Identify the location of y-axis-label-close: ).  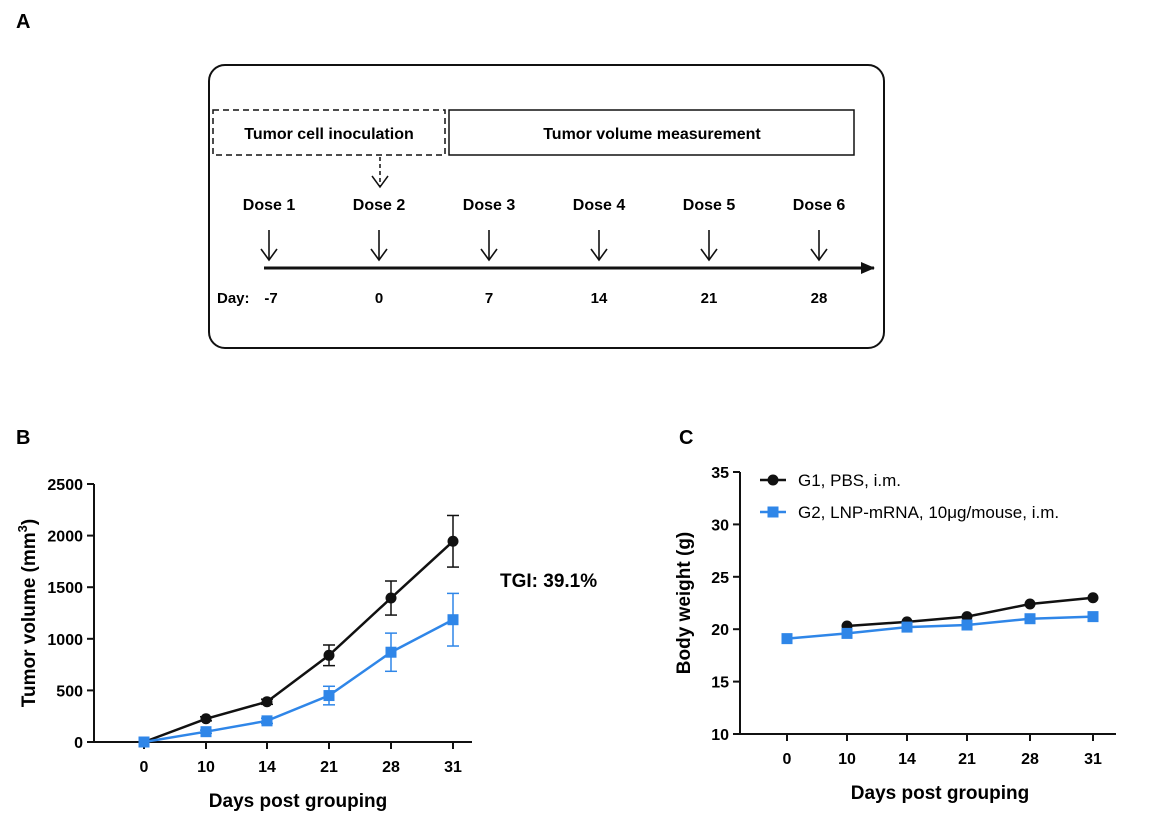
(29, 522).